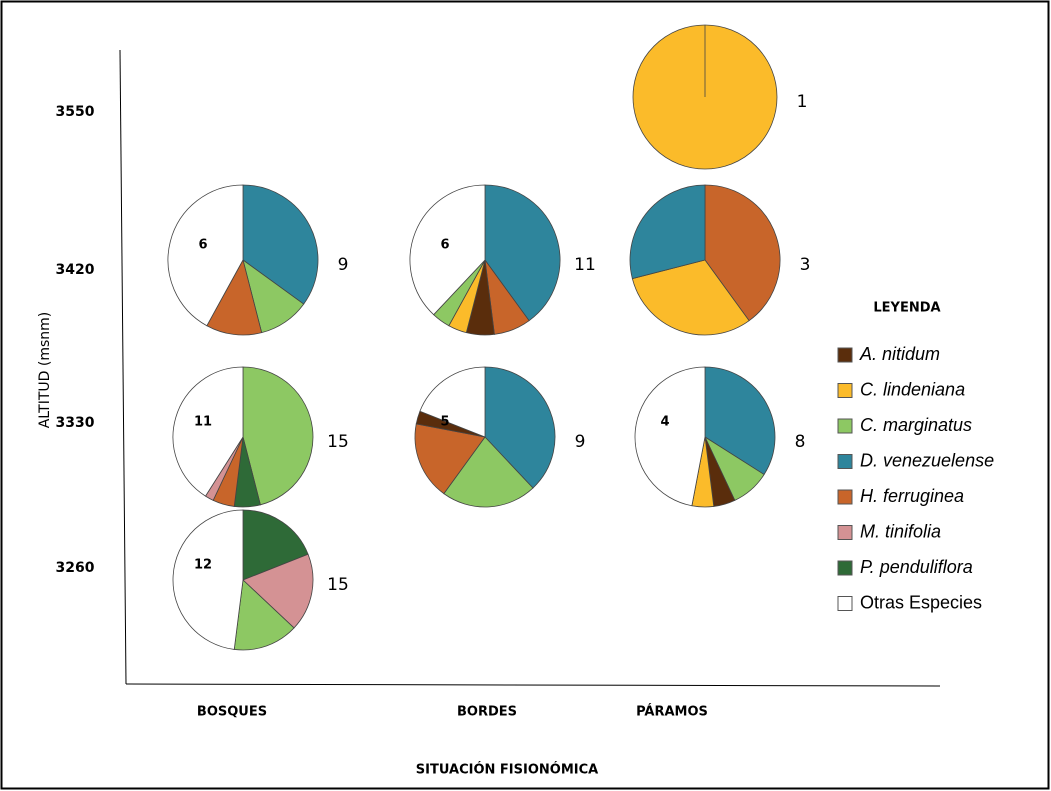 Image resolution: width=1051 pixels, height=791 pixels. Describe the element at coordinates (75, 568) in the screenshot. I see `y-tick-label: 3260` at that location.